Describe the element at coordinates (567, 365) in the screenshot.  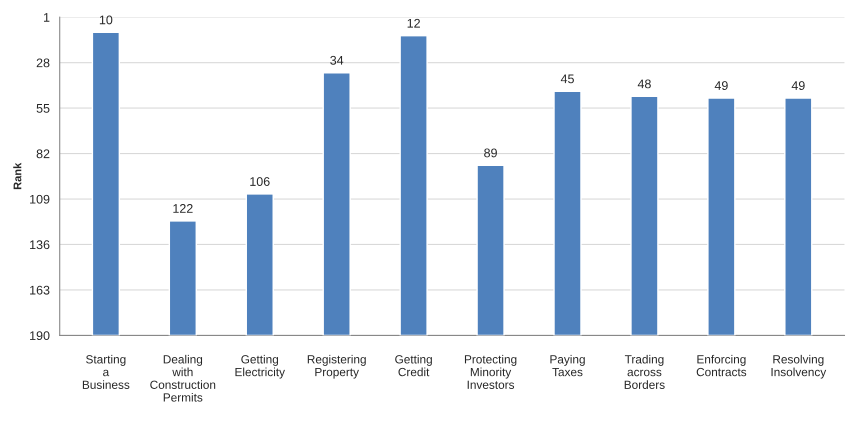
I see `x-tick-label: Paying Taxes` at that location.